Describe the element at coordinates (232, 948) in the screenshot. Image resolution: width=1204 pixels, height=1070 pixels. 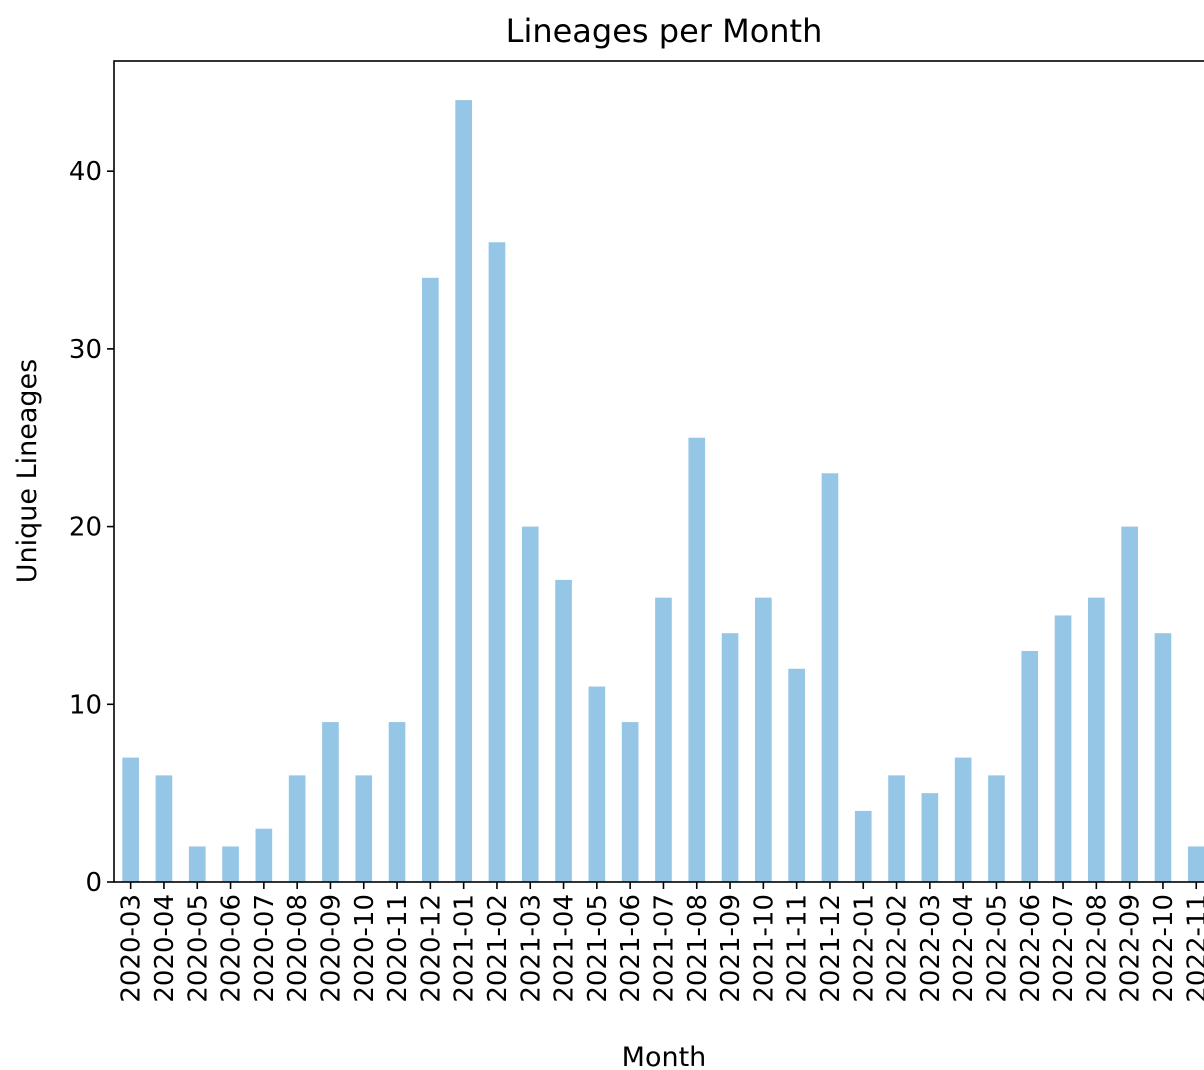
I see `x-tick-label: 2020-06` at that location.